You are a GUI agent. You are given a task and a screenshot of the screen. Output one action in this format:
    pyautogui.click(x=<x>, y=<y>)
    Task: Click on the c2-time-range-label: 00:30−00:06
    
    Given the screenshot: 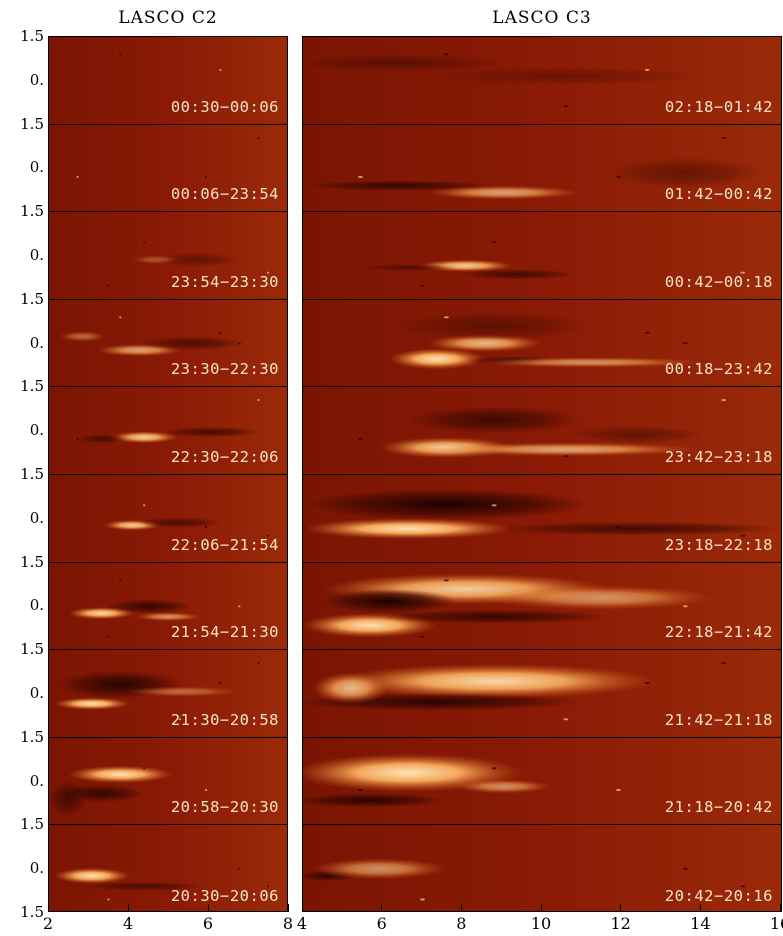 What is the action you would take?
    pyautogui.click(x=224, y=106)
    